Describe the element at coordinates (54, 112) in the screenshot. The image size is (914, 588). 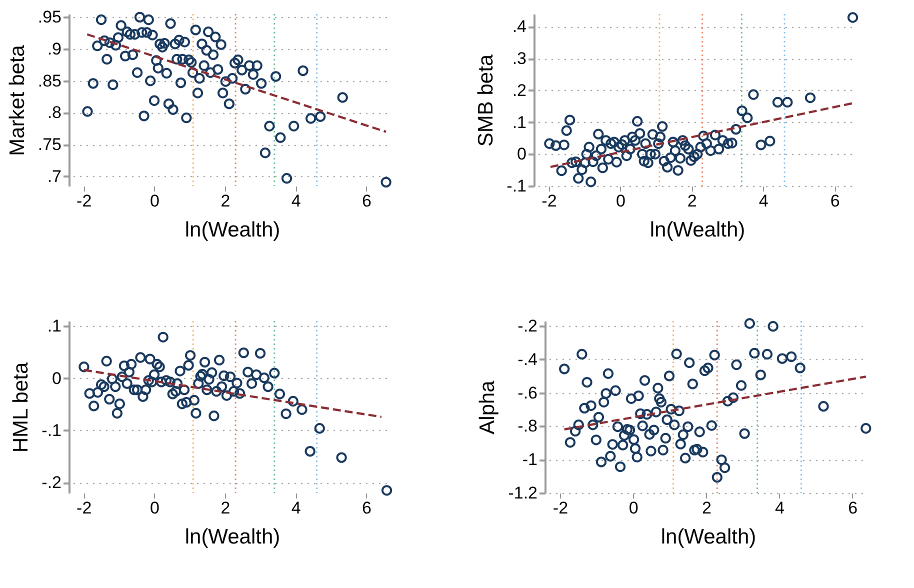
I see `y-tick-label: .8` at that location.